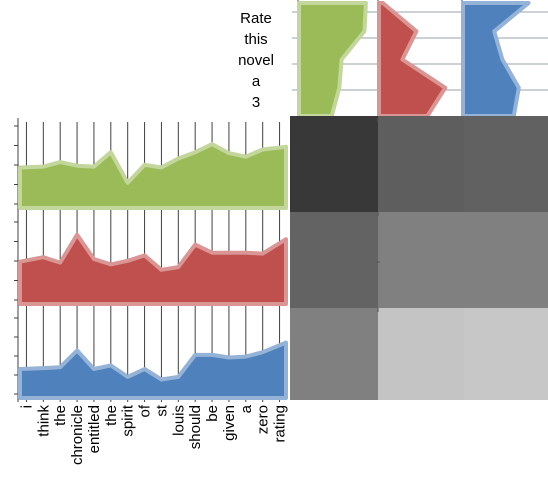 This screenshot has height=491, width=548. I want to click on word-label: think, so click(43, 421).